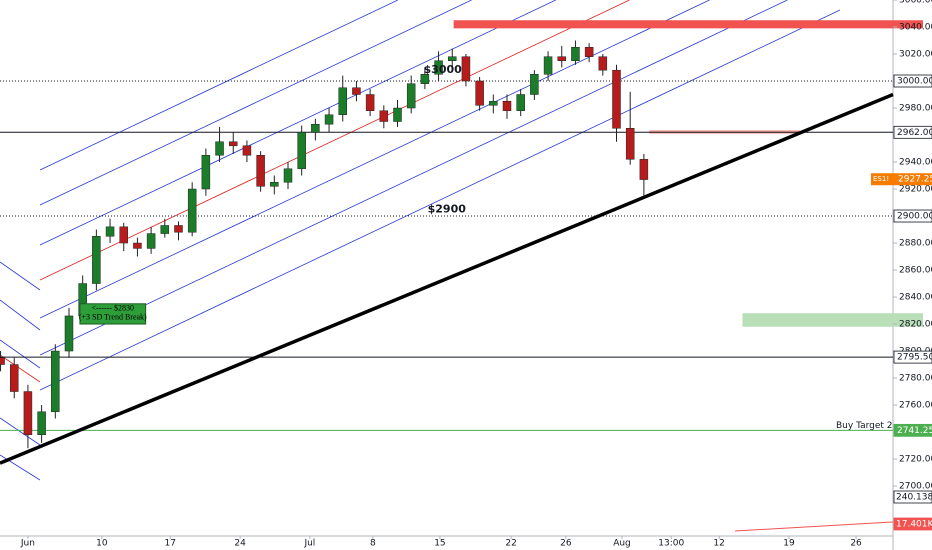  I want to click on y-tick-label: 2980.00, so click(915, 109).